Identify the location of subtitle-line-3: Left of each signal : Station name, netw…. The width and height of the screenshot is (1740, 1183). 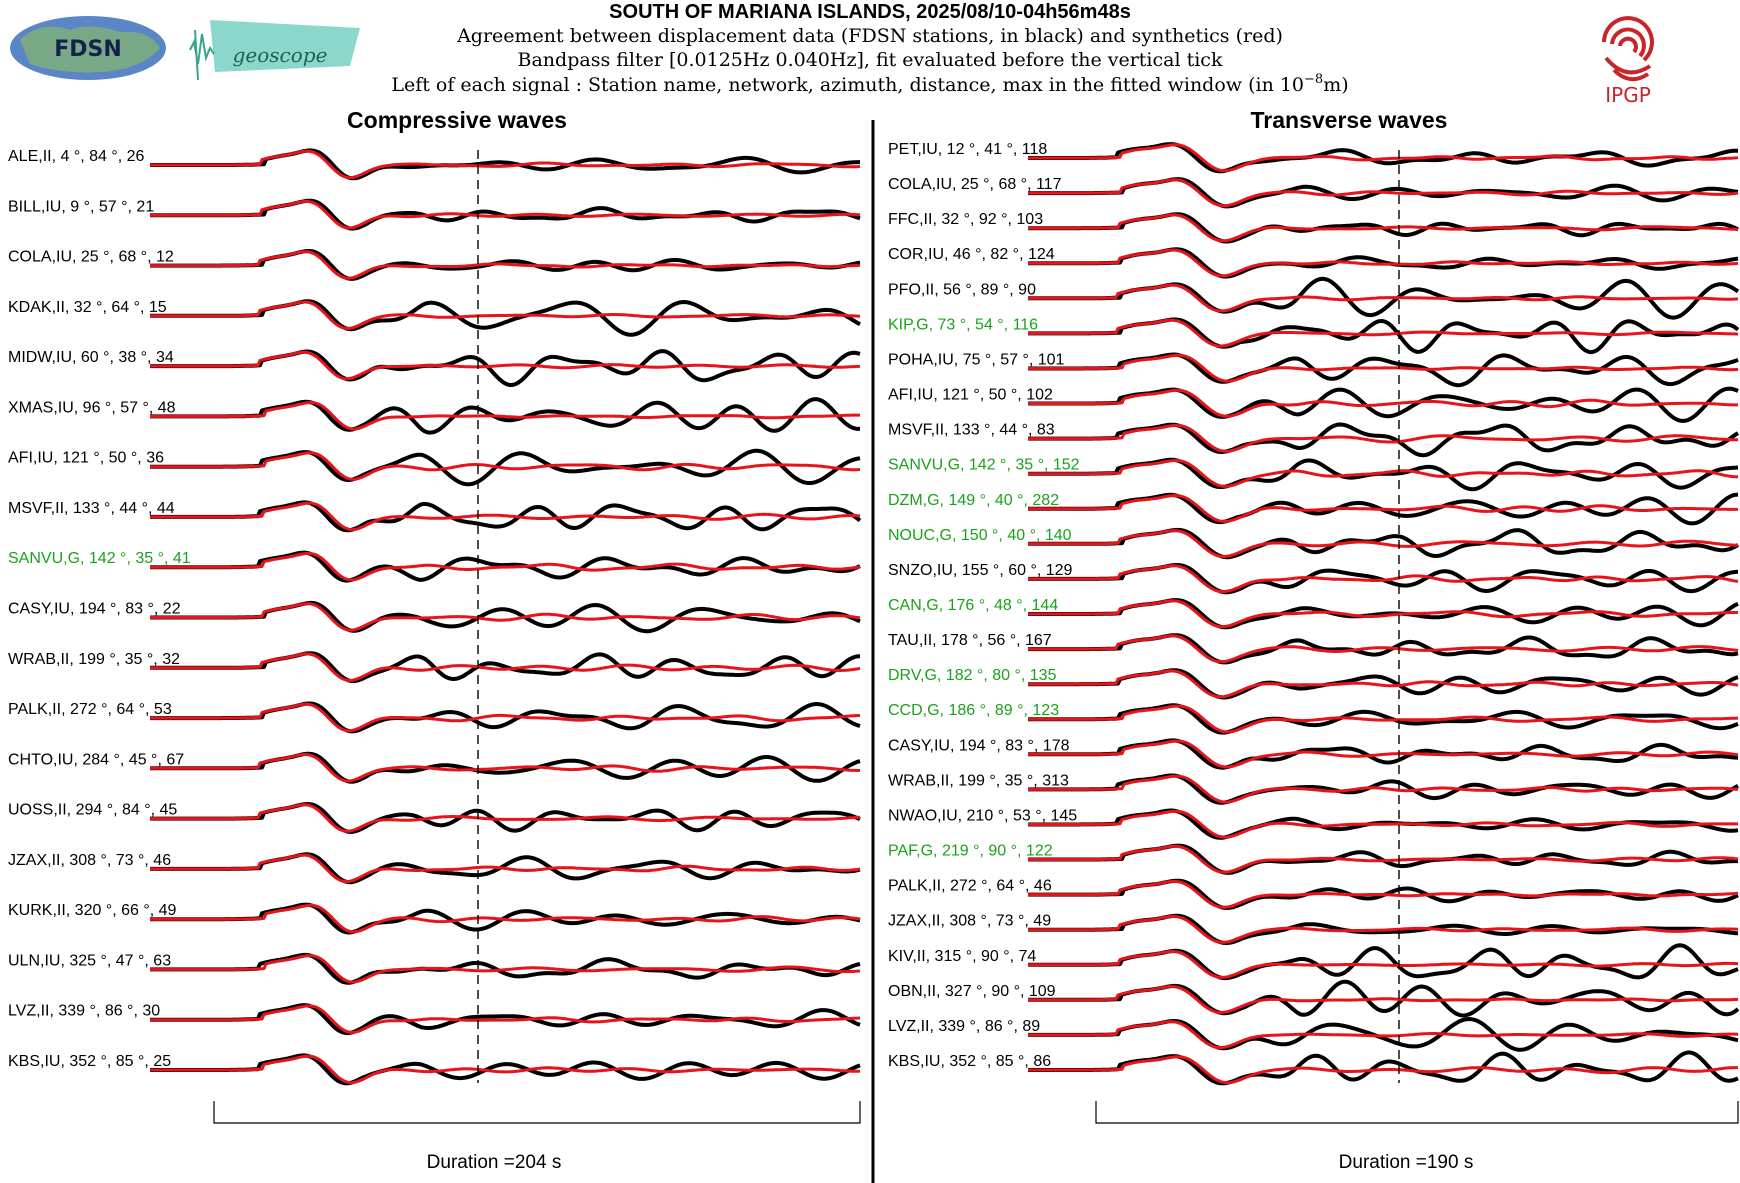
(869, 84).